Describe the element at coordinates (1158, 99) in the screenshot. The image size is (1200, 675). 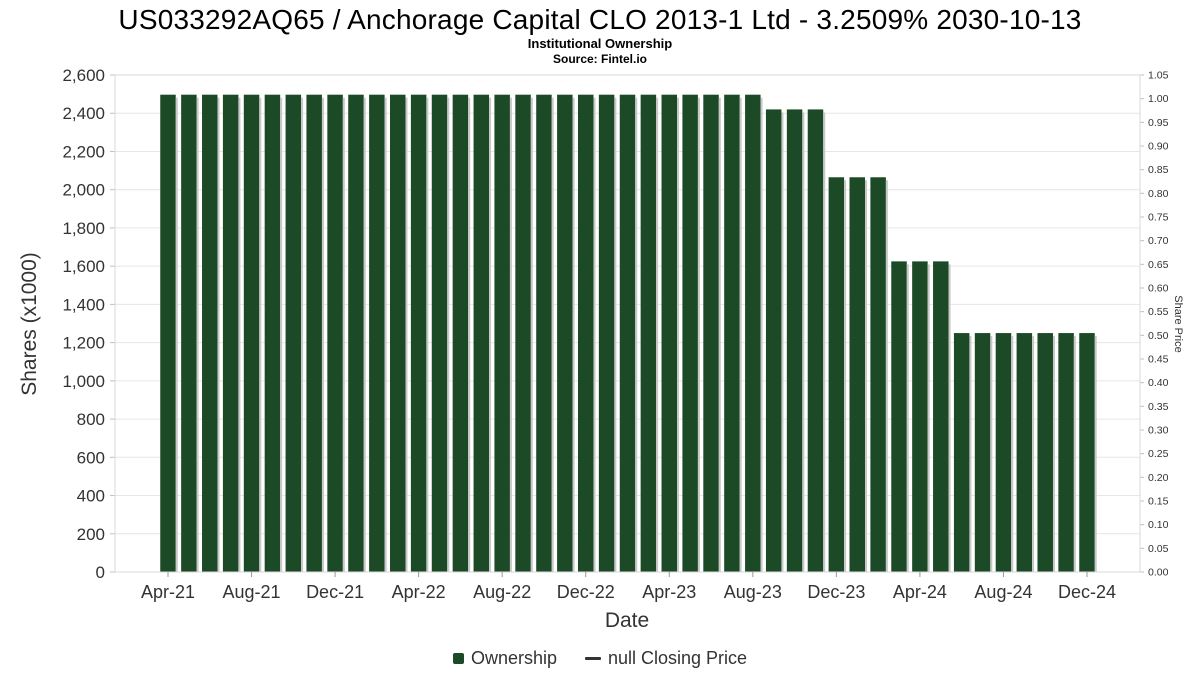
I see `right-axis-tick-label: 1.00` at that location.